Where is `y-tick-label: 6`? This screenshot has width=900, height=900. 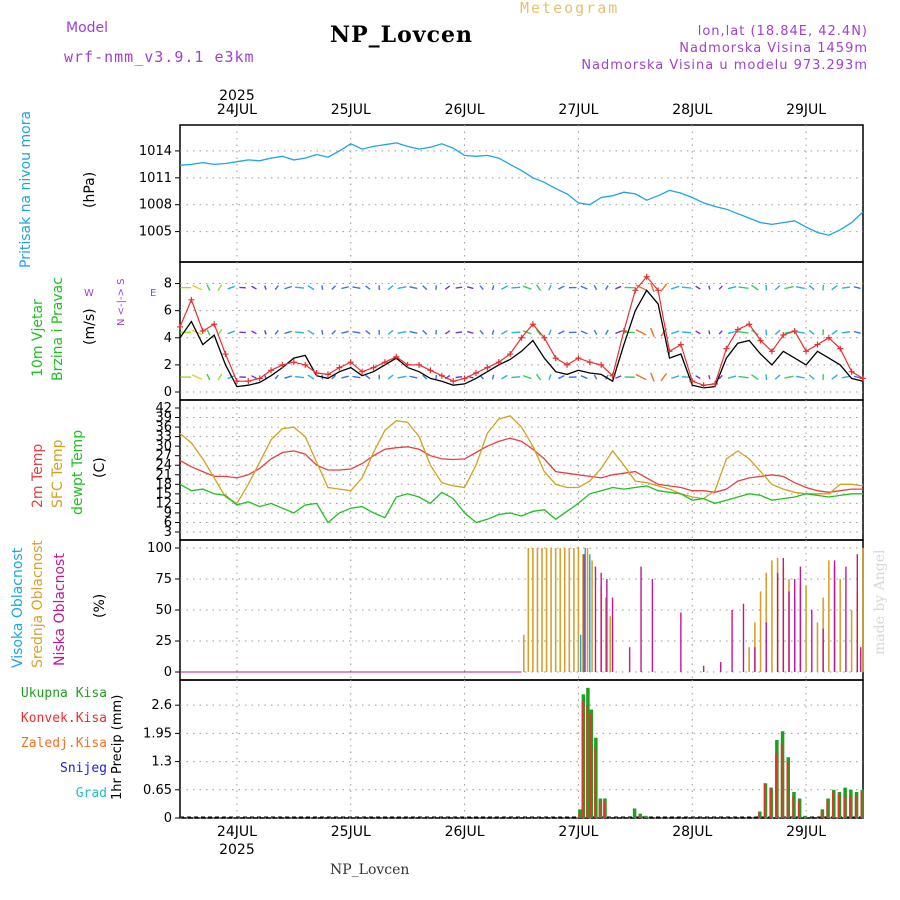 y-tick-label: 6 is located at coordinates (168, 522).